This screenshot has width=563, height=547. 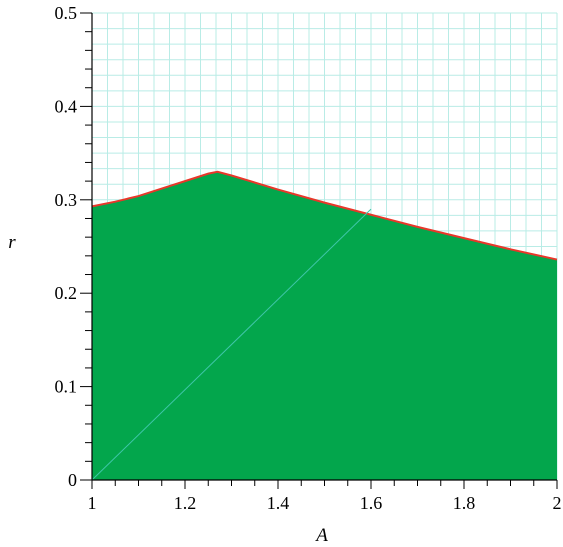 What do you see at coordinates (324, 215) in the screenshot?
I see `boundary-curve` at bounding box center [324, 215].